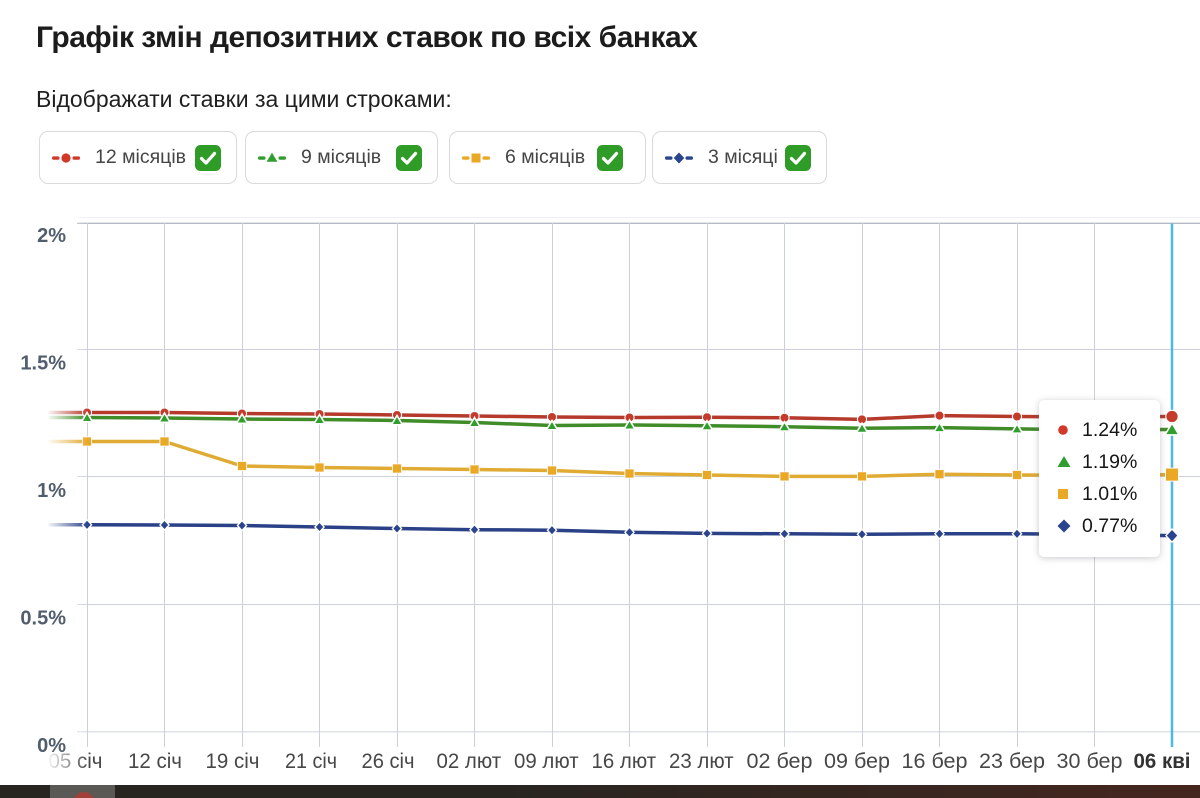 The height and width of the screenshot is (798, 1200). I want to click on svg-text: 1.5%, so click(43, 364).